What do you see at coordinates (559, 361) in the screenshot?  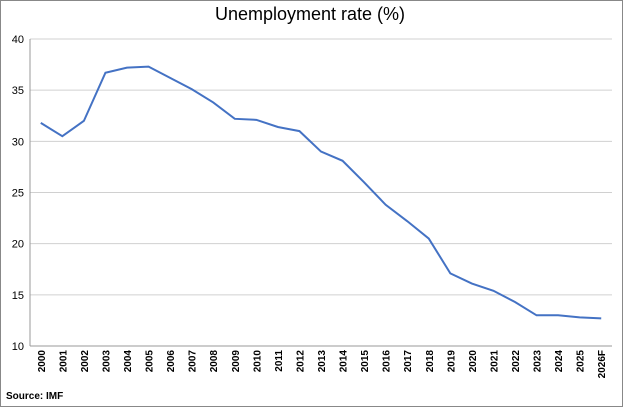 I see `x-tick-label: 2024` at bounding box center [559, 361].